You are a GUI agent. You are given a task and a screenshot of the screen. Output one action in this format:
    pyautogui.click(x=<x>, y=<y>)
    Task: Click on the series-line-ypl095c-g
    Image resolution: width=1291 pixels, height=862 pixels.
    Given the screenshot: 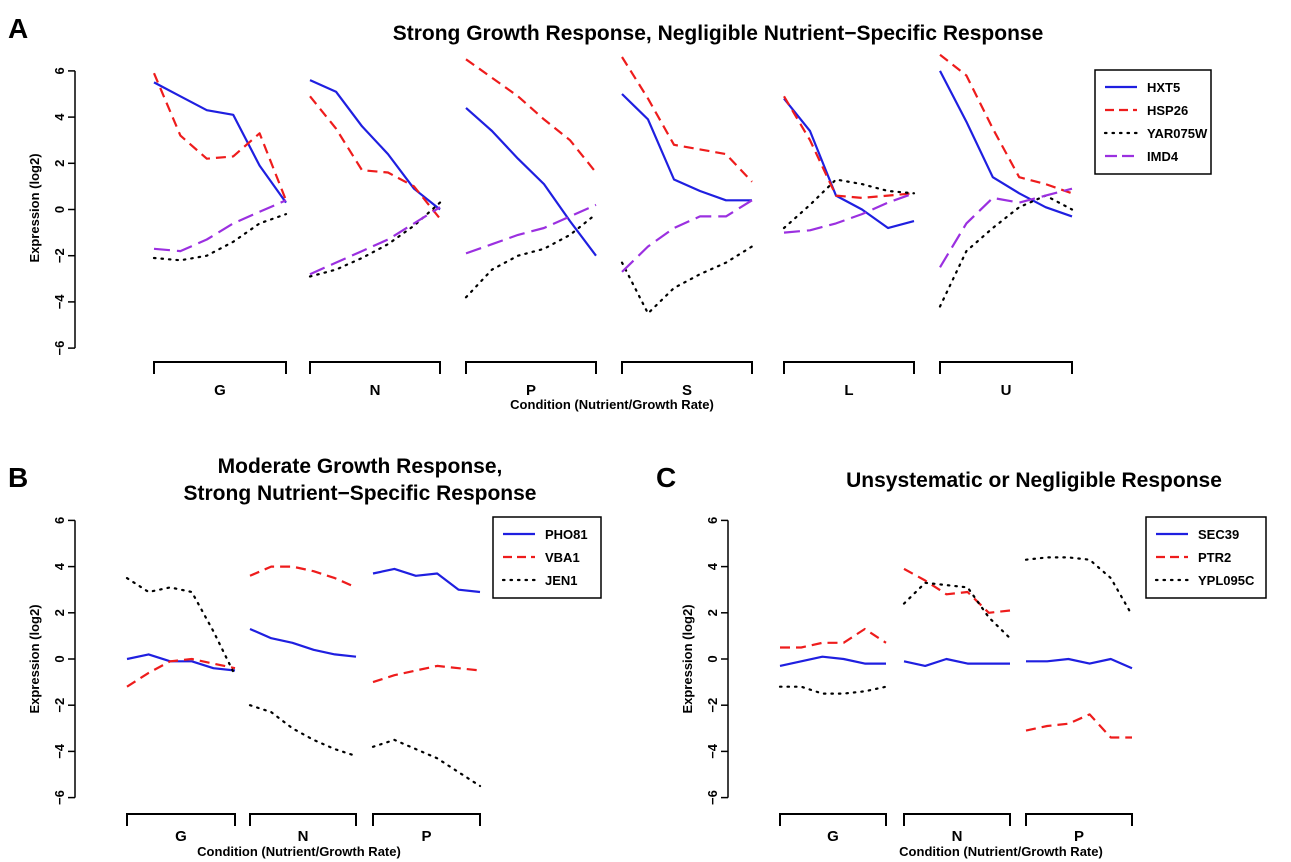 What is the action you would take?
    pyautogui.click(x=833, y=690)
    